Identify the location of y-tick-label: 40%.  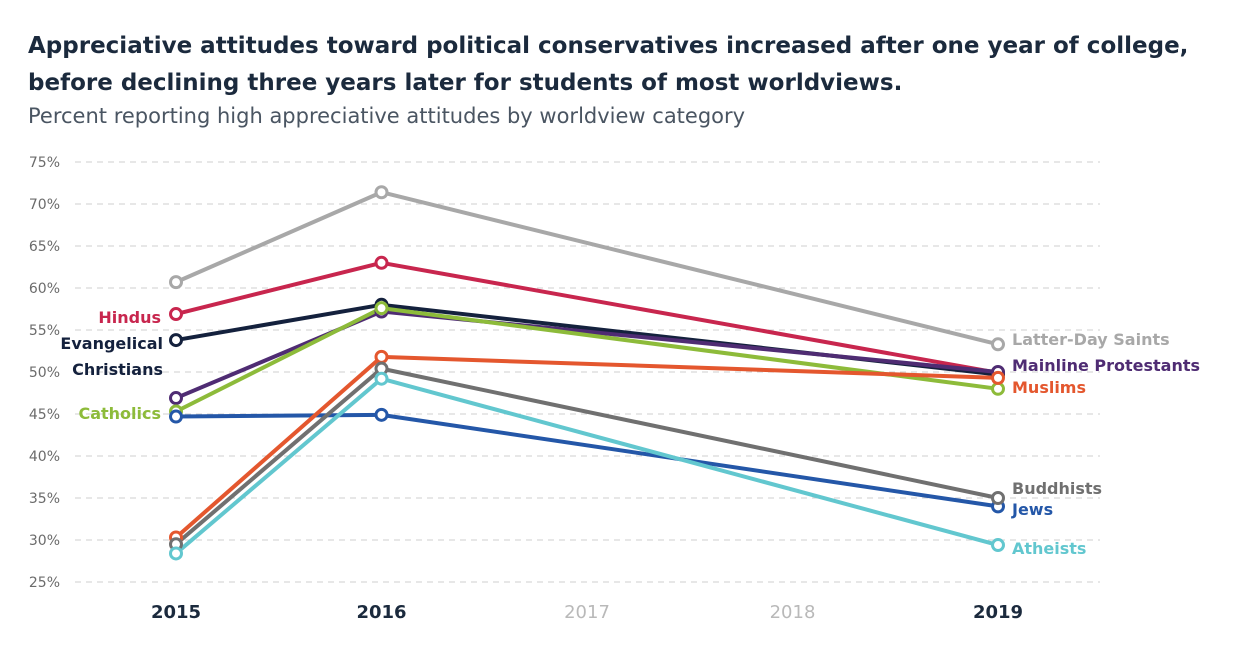
(44, 457).